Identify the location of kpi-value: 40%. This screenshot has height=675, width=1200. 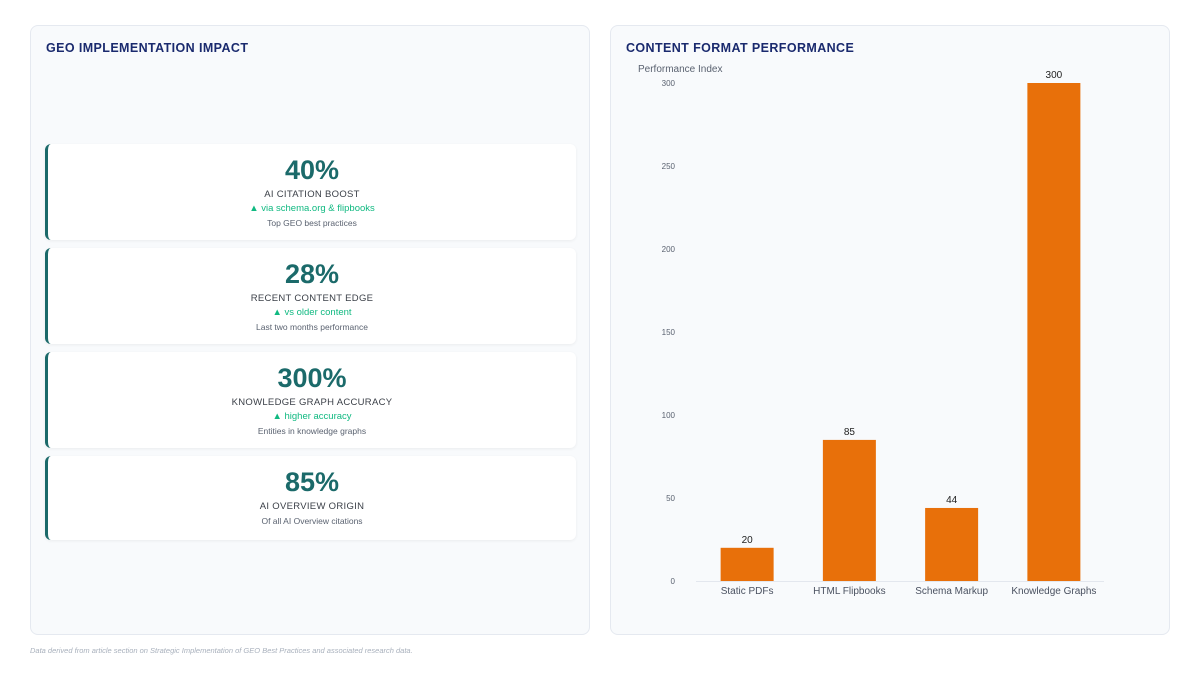
(312, 170).